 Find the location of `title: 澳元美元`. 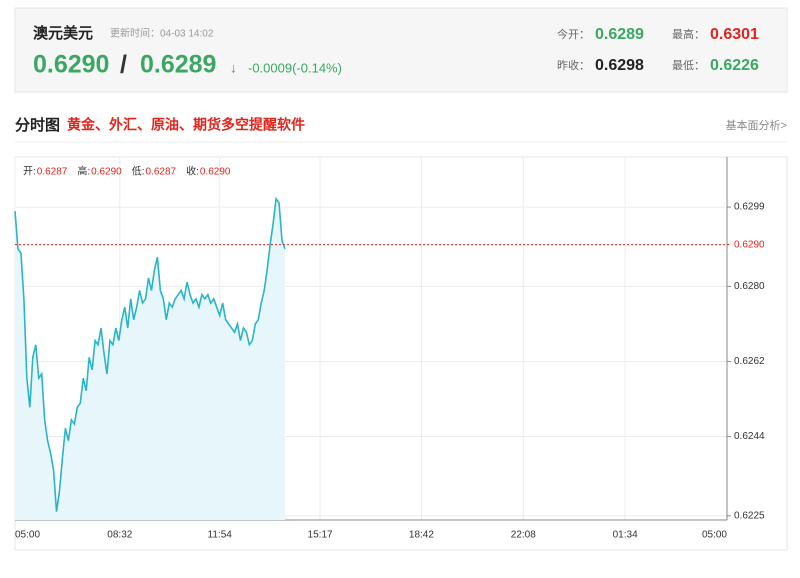

title: 澳元美元 is located at coordinates (63, 33).